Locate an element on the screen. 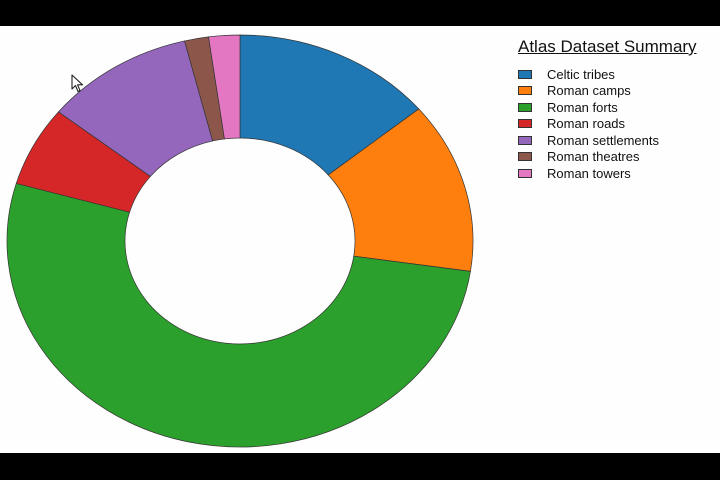  legend-item: Roman towers is located at coordinates (607, 173).